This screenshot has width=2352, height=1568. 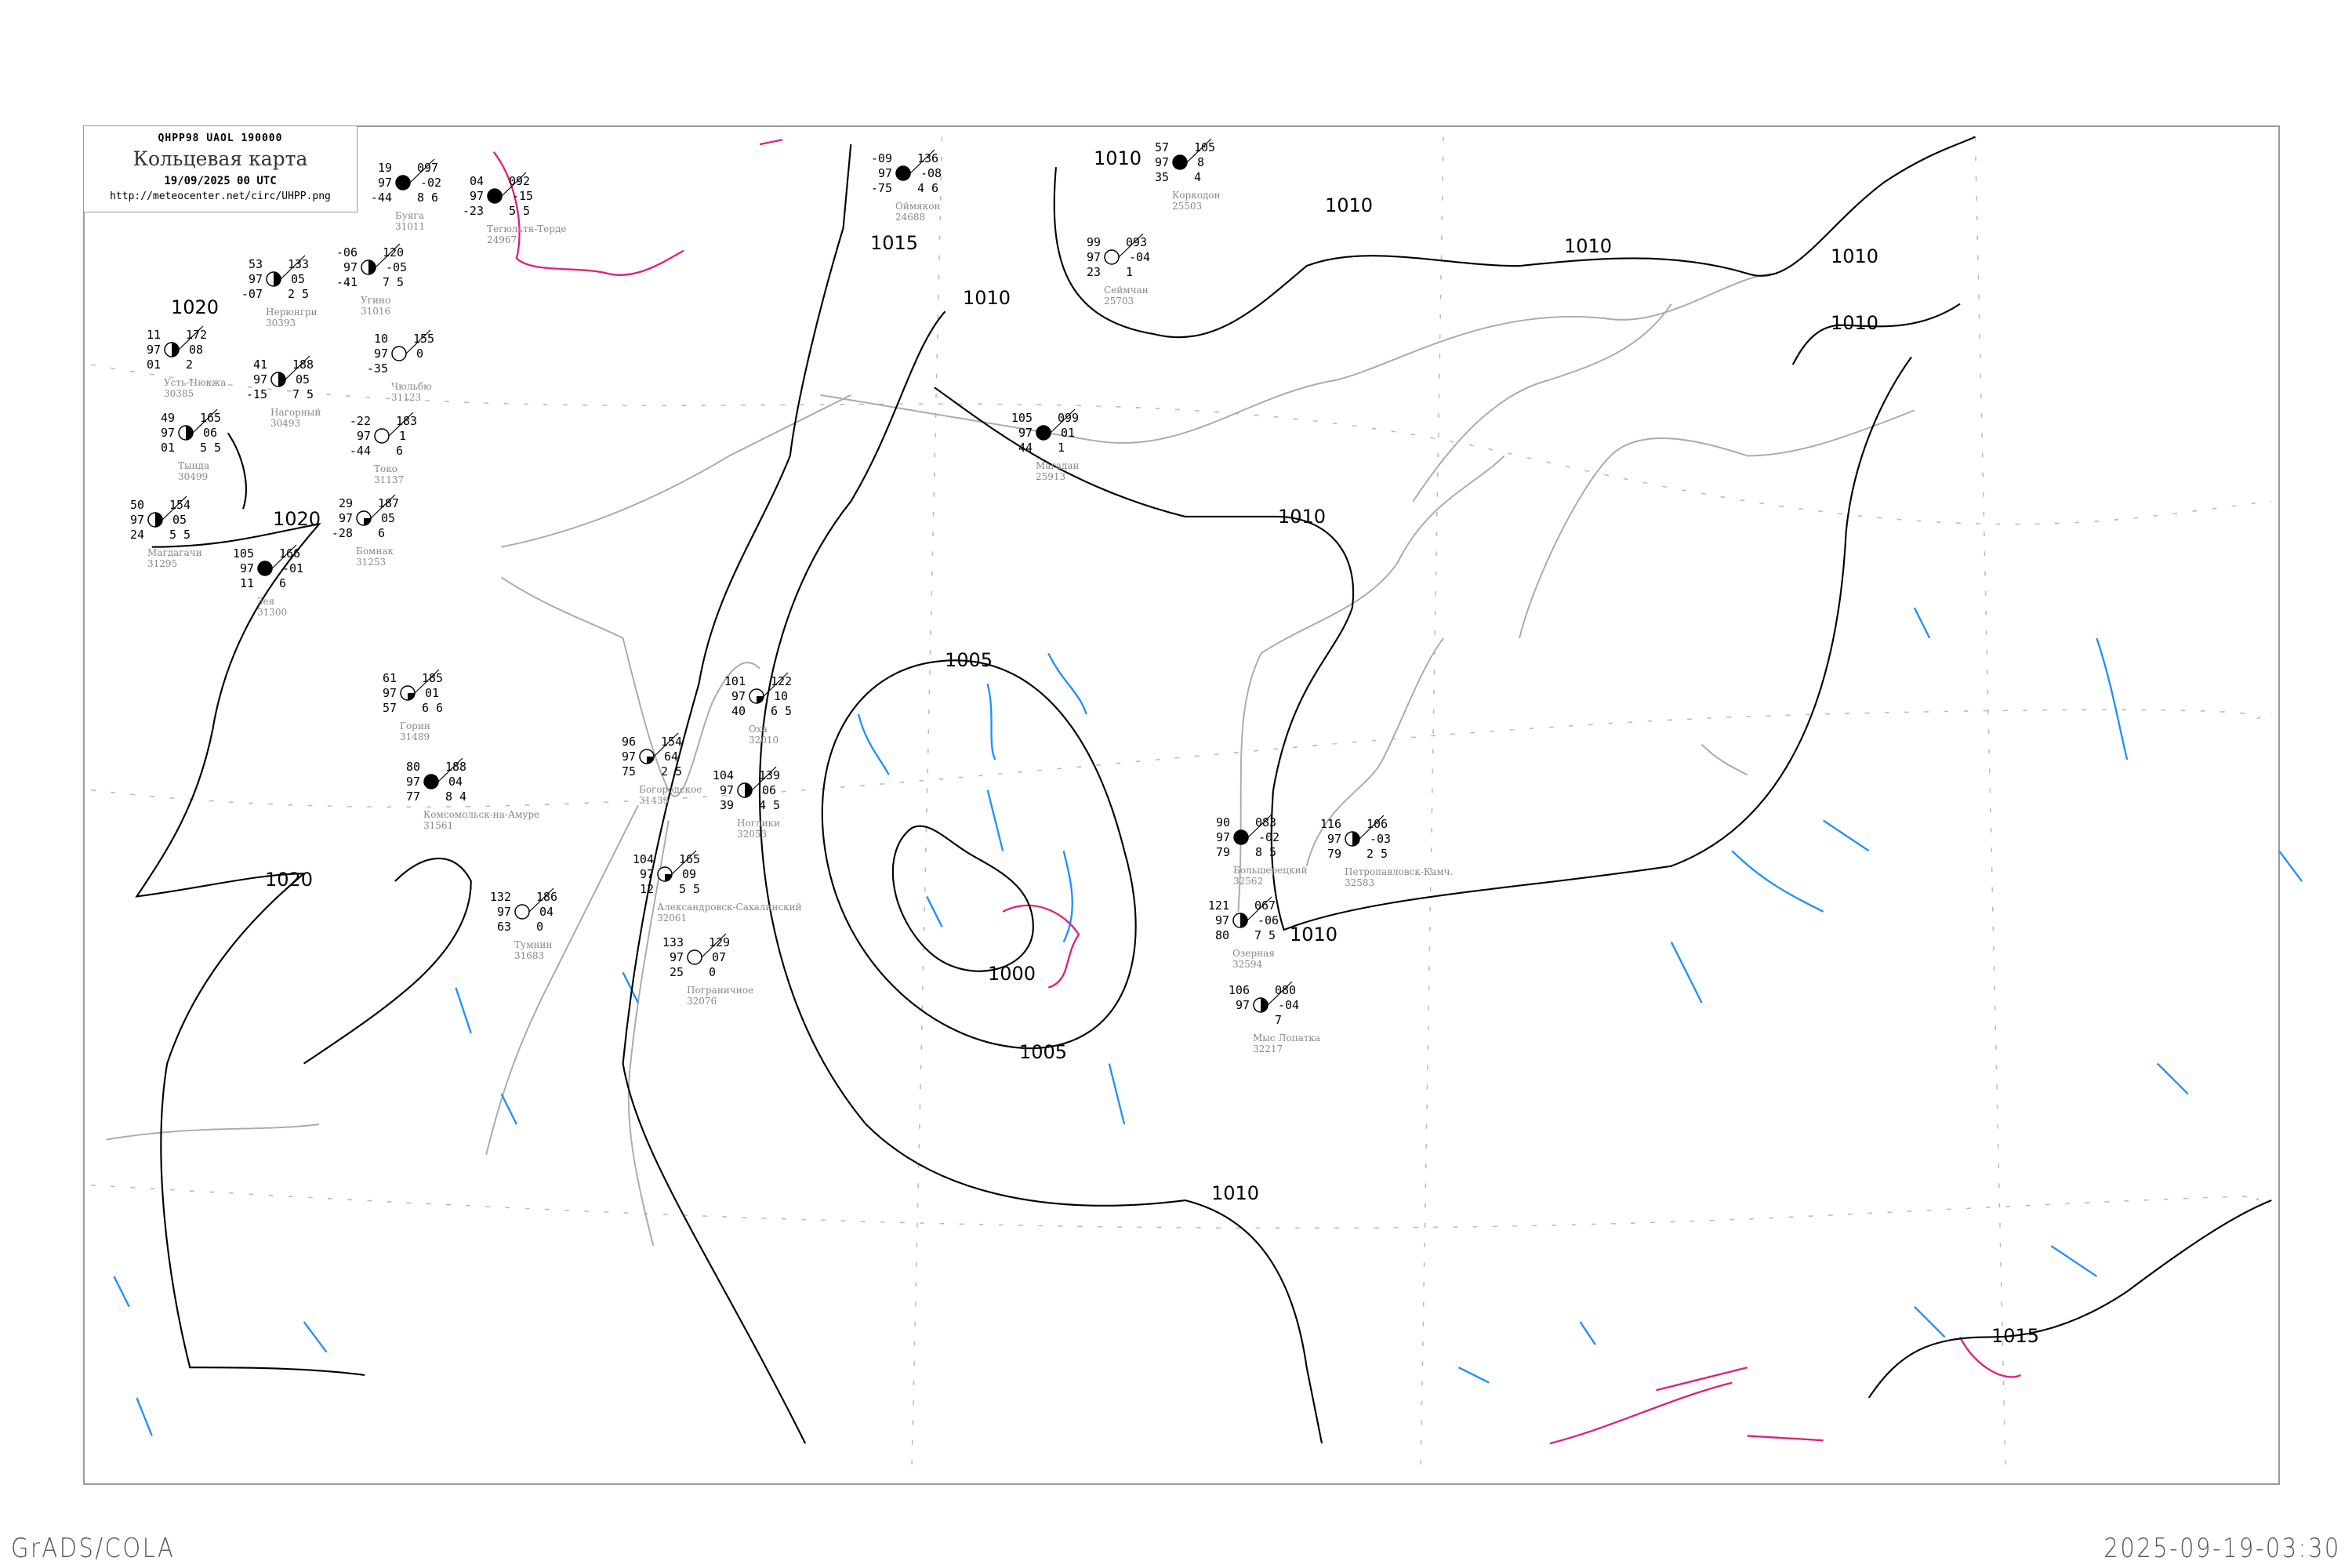 What do you see at coordinates (781, 681) in the screenshot?
I see `pressure: 122` at bounding box center [781, 681].